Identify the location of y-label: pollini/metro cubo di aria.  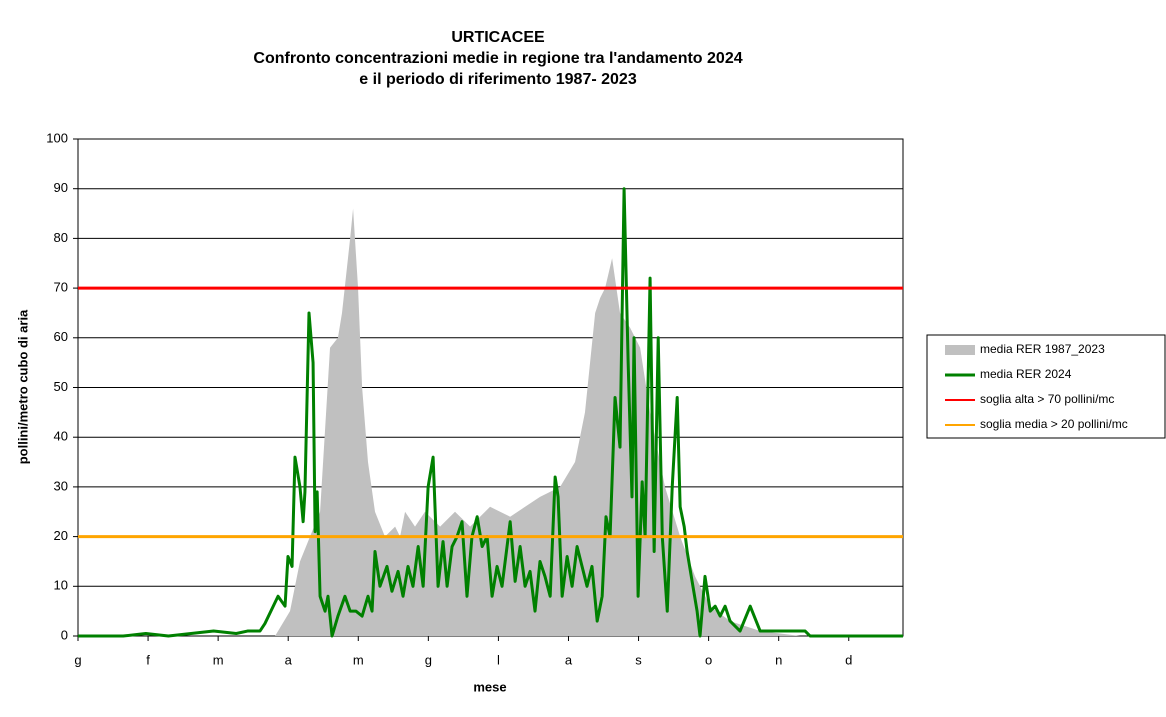
(22, 386).